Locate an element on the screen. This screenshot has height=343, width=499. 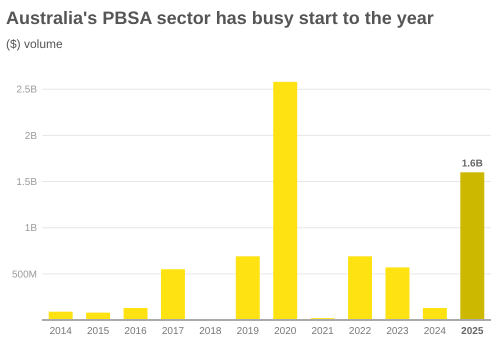
chart-title: Australia's PBSA sector has busy start to the year is located at coordinates (220, 18).